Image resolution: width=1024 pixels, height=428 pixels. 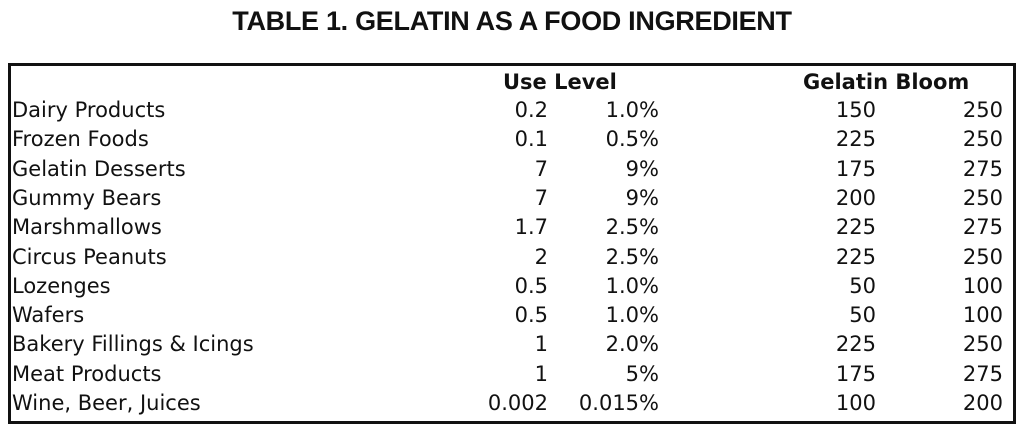 What do you see at coordinates (512, 169) in the screenshot?
I see `table-row: Gelatin Desserts 7 9% 175 275` at bounding box center [512, 169].